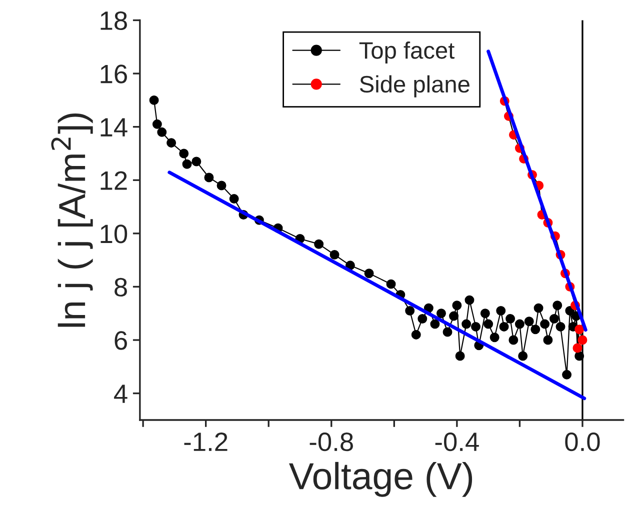 This screenshot has width=636, height=506. Describe the element at coordinates (120, 287) in the screenshot. I see `y-tick-label: 8` at that location.